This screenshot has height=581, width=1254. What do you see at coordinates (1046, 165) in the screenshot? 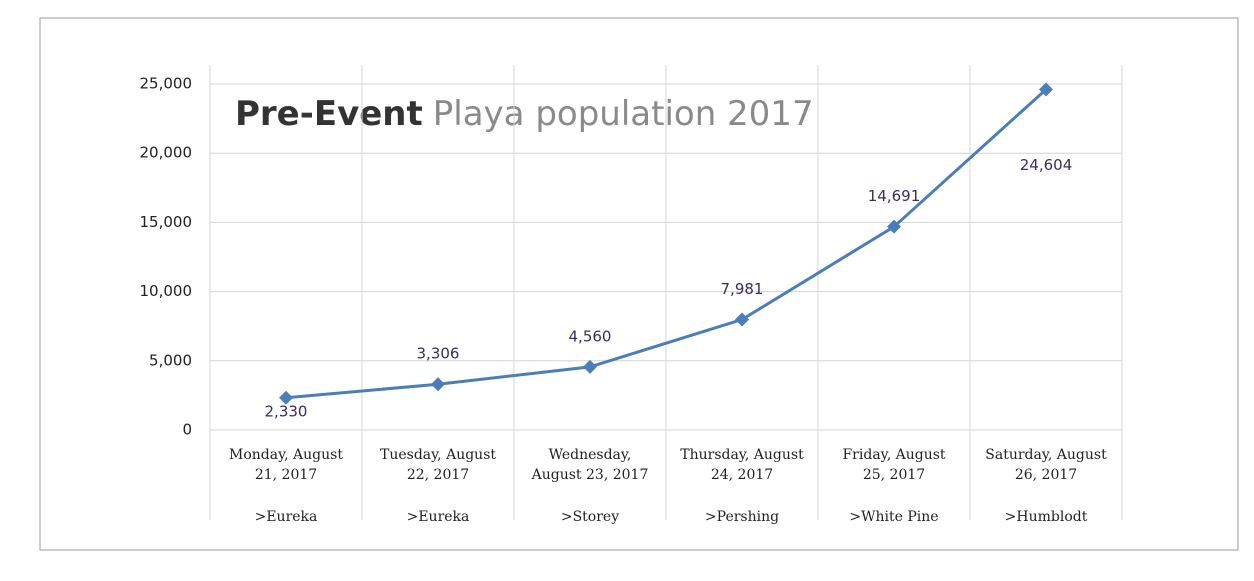
I see `data-label: 24,604` at bounding box center [1046, 165].